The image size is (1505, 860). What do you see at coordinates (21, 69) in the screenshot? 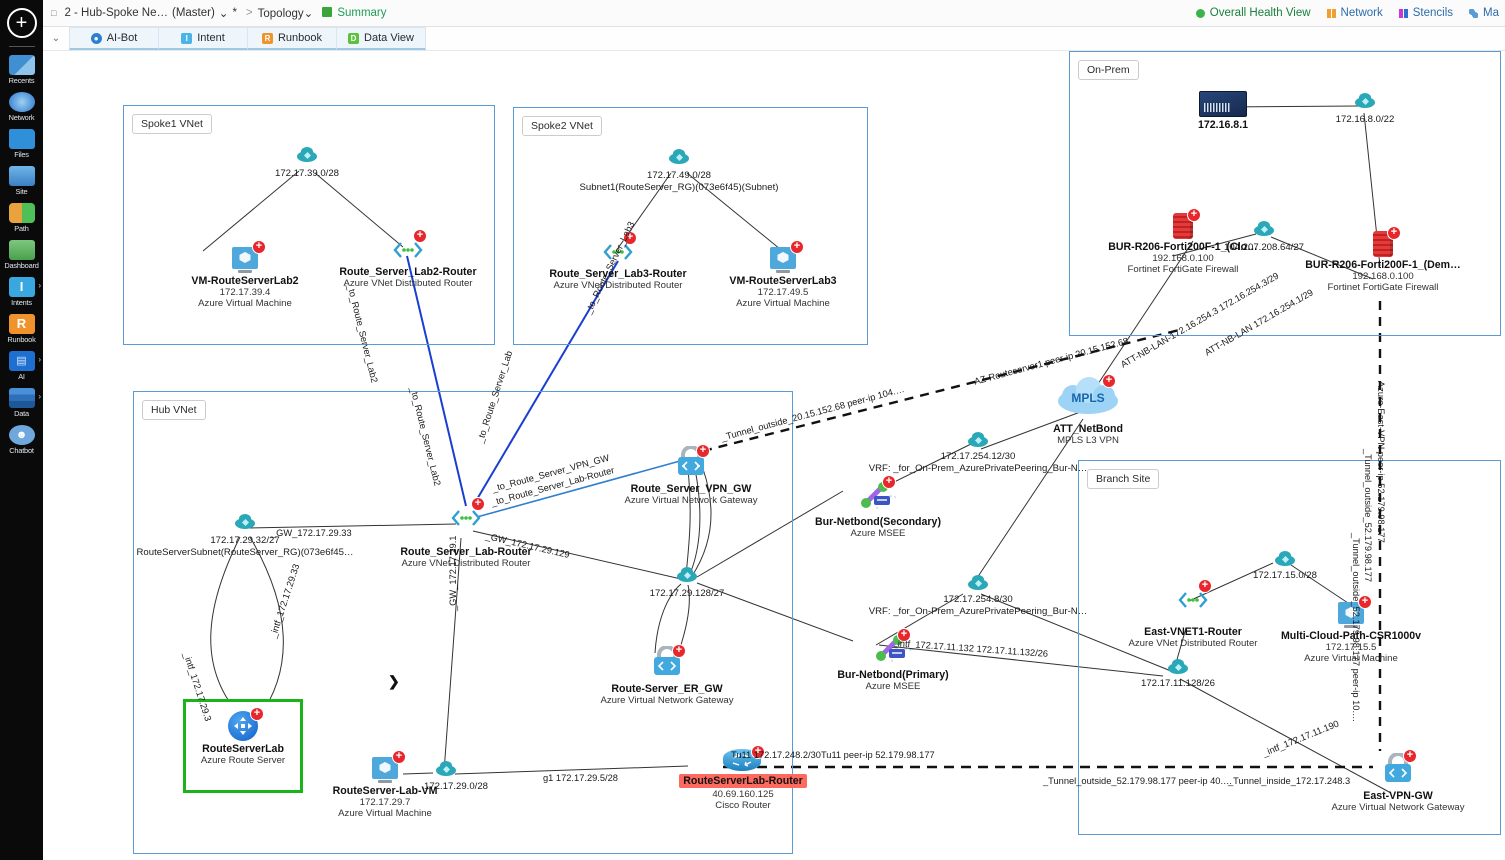
I see `sidebar-item-recents: Recents` at bounding box center [21, 69].